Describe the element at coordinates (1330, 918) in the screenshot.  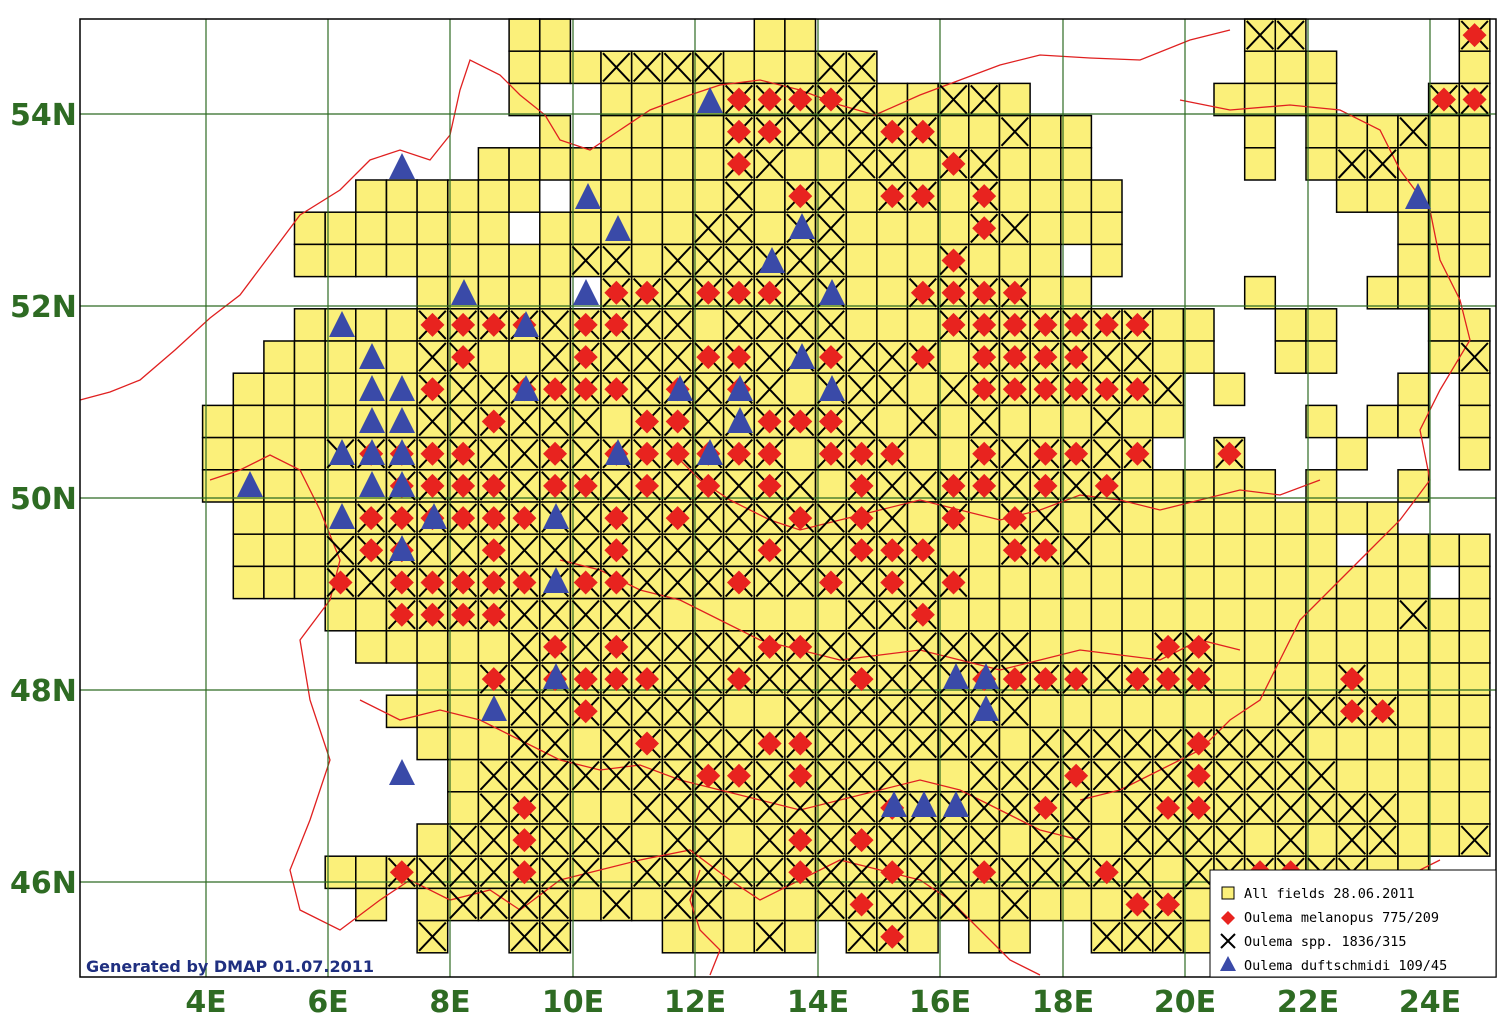
I see `legend-item-melanopus: Oulema melanopus 775/209` at that location.